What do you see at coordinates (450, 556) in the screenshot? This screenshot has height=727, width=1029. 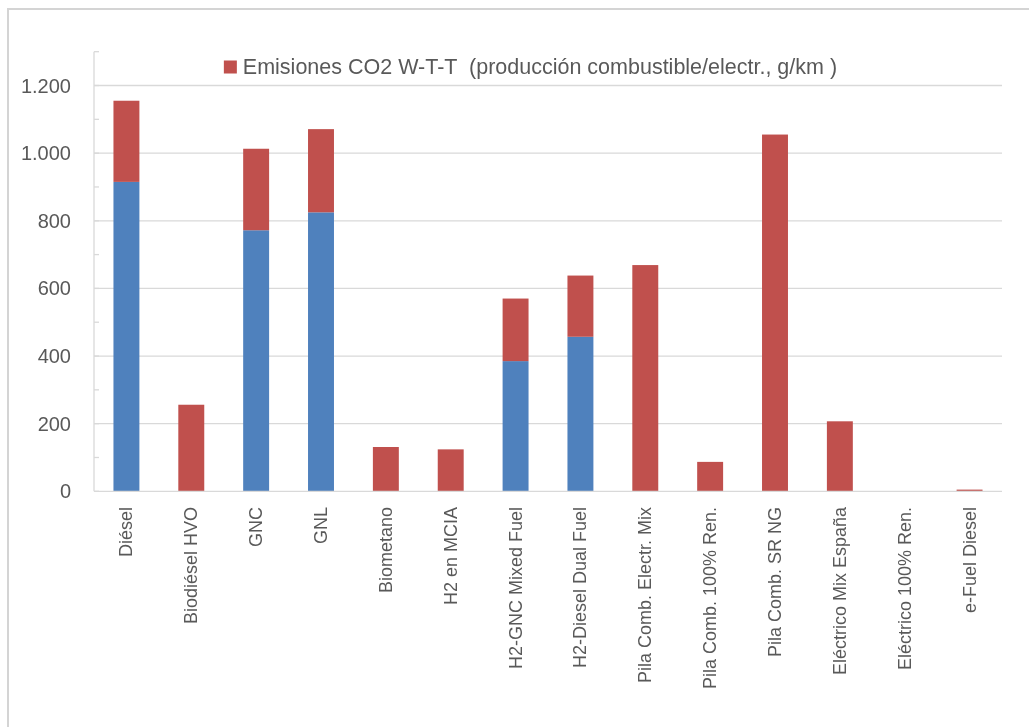 I see `x-tick-label: H2 en MCIA` at bounding box center [450, 556].